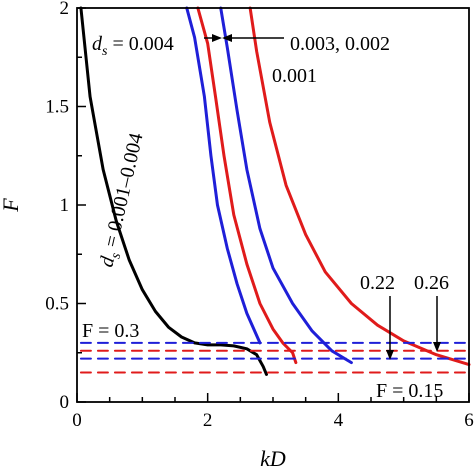 This screenshot has height=474, width=474. What do you see at coordinates (65, 205) in the screenshot?
I see `y-tick-label-2: 1` at bounding box center [65, 205].